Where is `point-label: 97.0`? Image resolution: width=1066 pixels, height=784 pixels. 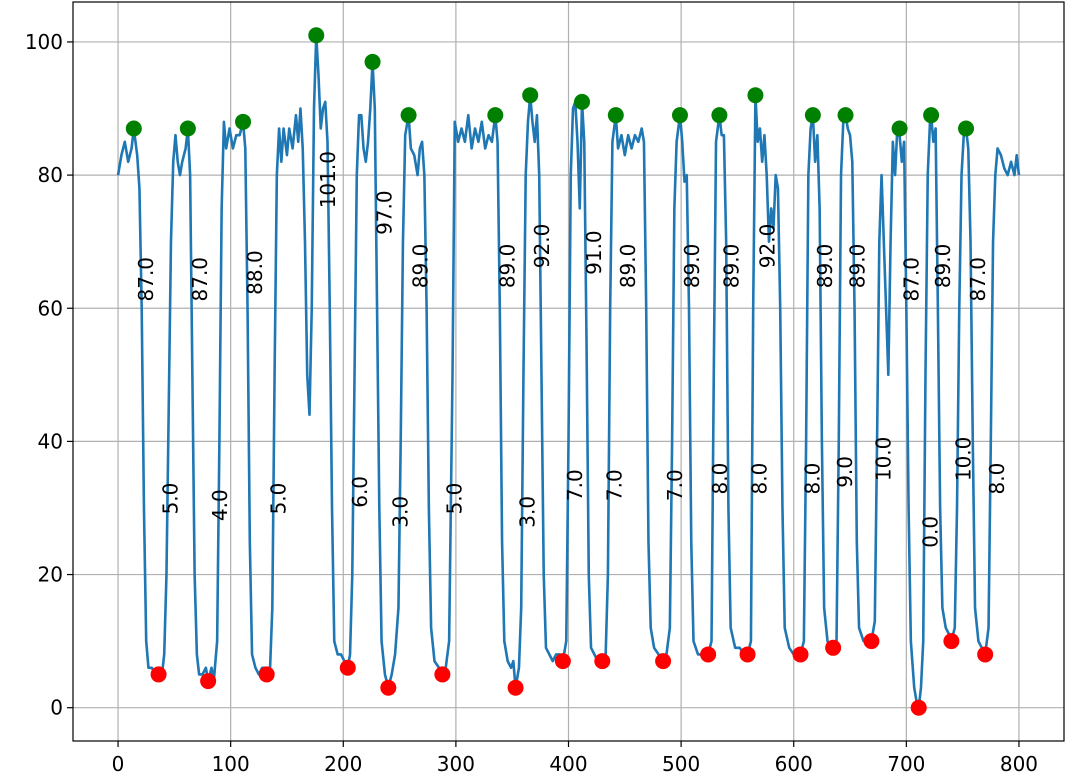 point-label: 97.0 is located at coordinates (385, 212).